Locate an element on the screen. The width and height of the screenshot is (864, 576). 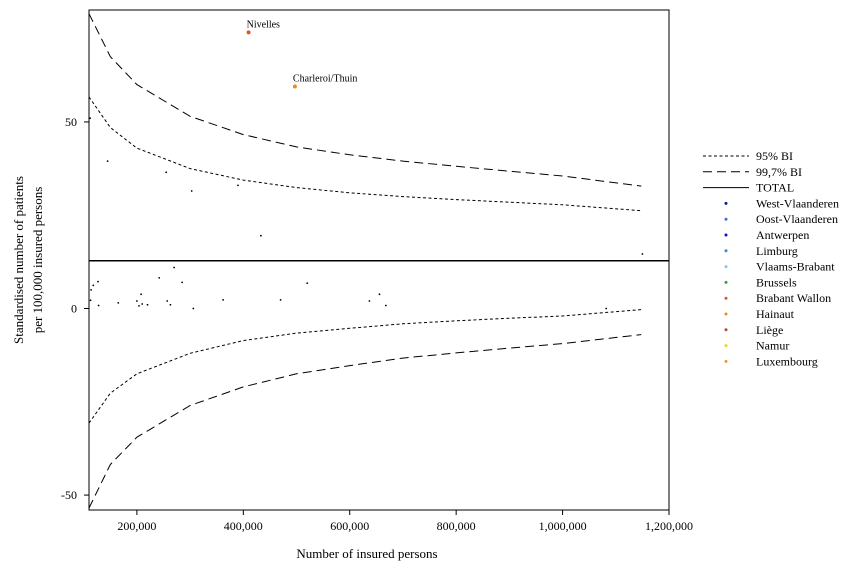
bound-95-upper is located at coordinates (365, 154).